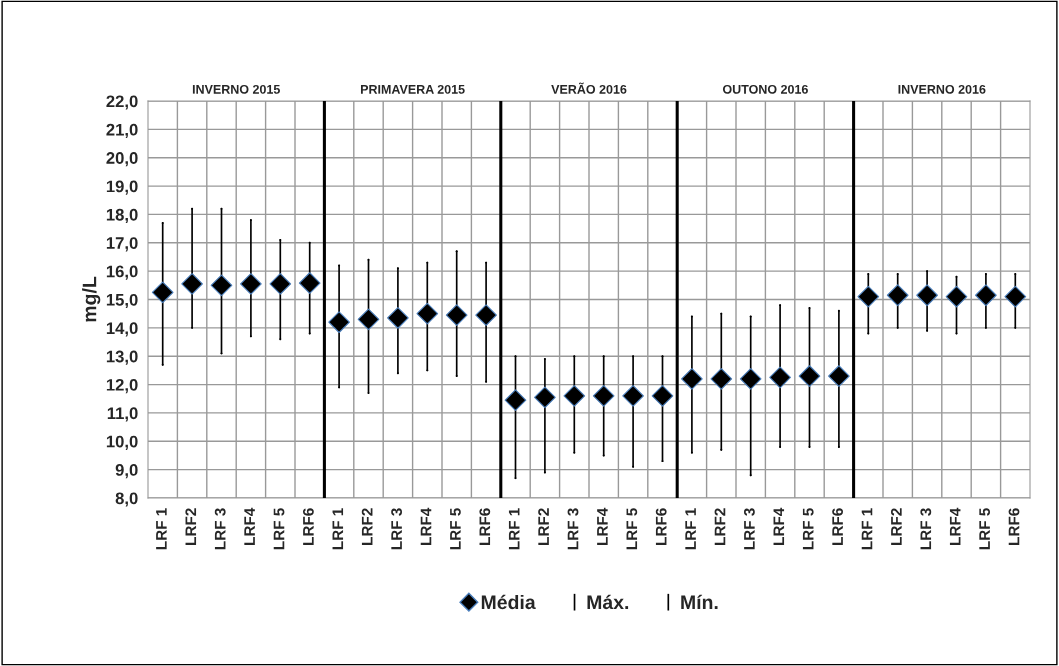 Image resolution: width=1059 pixels, height=666 pixels. I want to click on y-tick-label: 8,0, so click(126, 499).